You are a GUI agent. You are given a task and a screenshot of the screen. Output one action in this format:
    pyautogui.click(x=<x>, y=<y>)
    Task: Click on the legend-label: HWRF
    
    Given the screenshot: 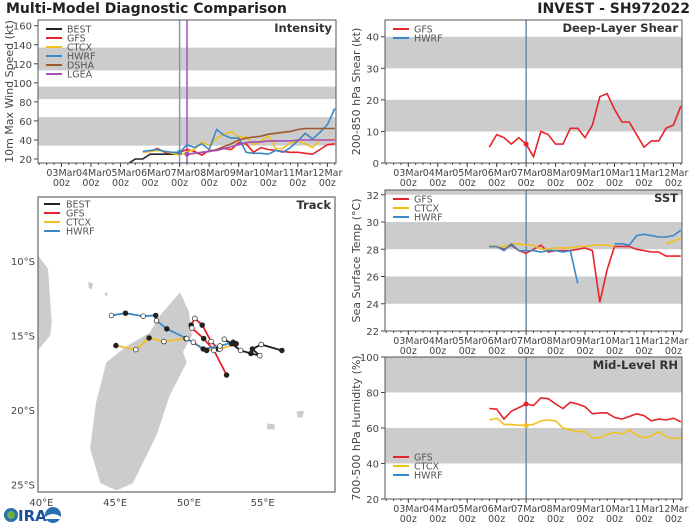 What is the action you would take?
    pyautogui.click(x=428, y=476)
    